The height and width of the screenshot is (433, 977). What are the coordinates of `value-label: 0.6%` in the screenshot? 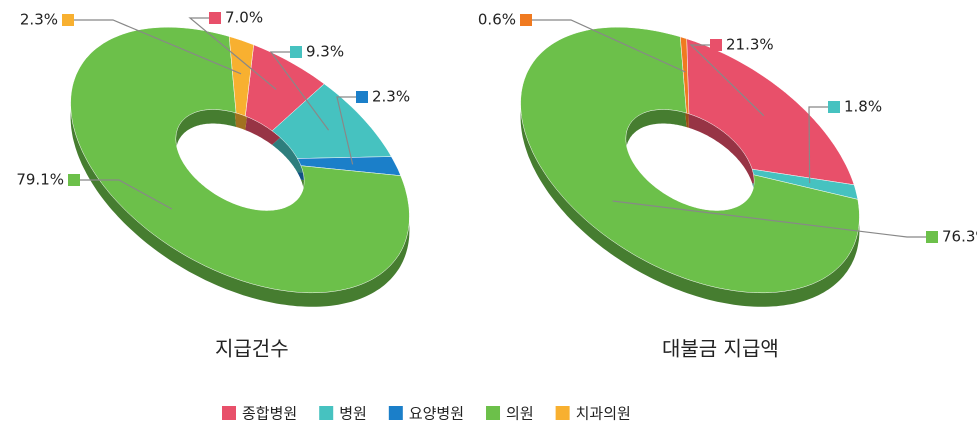 It's located at (497, 20).